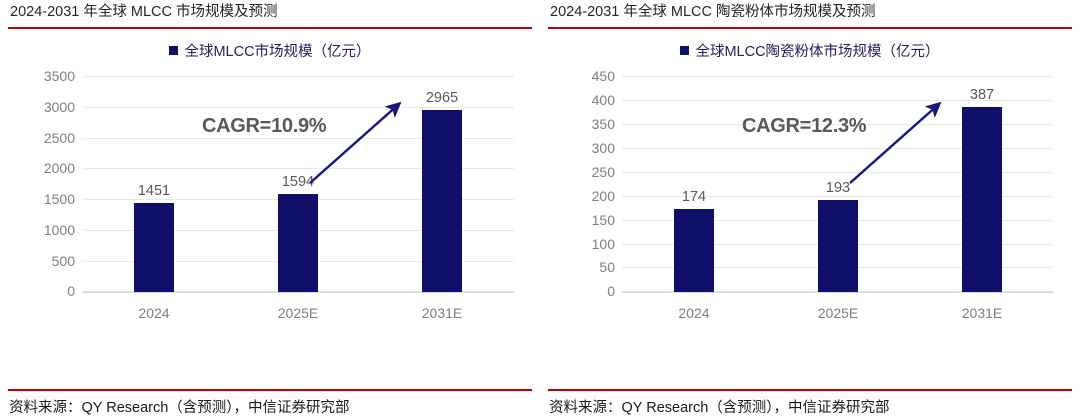  I want to click on bar-slot: 2965 2031E, so click(442, 199).